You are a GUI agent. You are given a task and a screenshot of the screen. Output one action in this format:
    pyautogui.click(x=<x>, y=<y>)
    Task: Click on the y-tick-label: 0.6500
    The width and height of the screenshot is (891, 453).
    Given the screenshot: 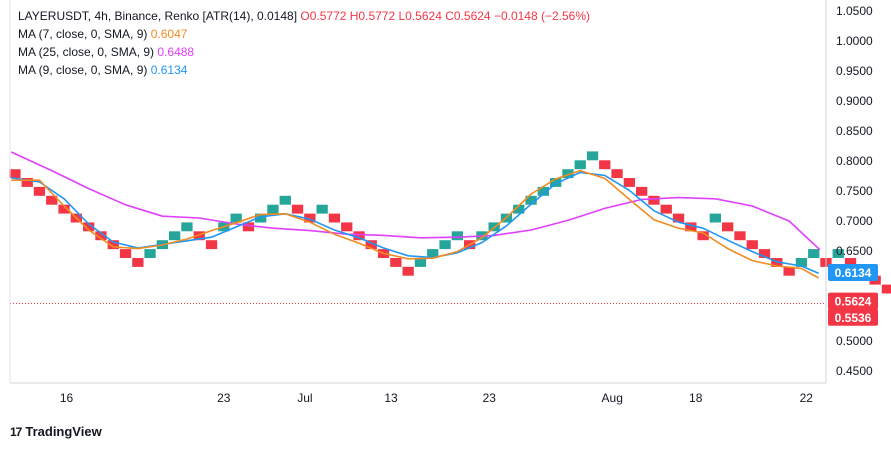 What is the action you would take?
    pyautogui.click(x=854, y=251)
    